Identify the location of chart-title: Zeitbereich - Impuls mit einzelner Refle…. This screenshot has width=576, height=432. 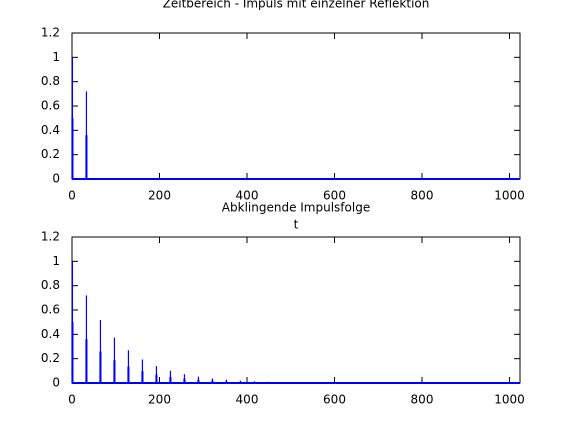
(296, 5).